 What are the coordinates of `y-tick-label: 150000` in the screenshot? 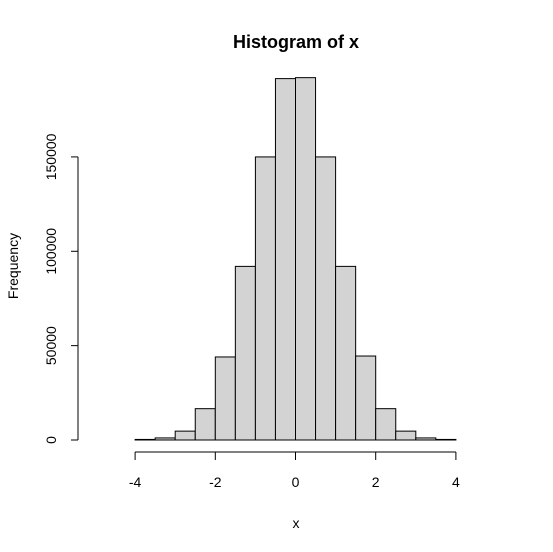 It's located at (51, 156).